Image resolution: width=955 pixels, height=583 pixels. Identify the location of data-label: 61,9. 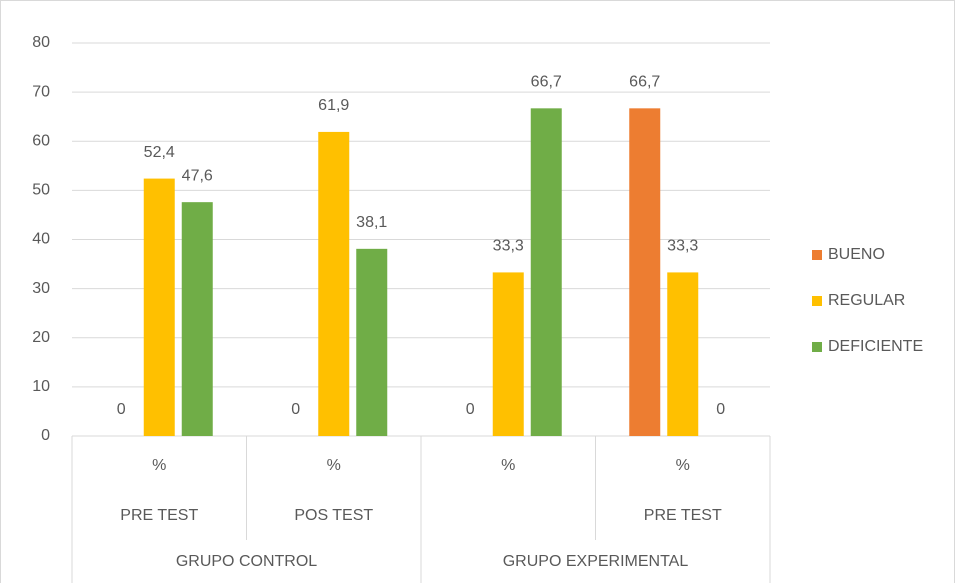
(333, 105).